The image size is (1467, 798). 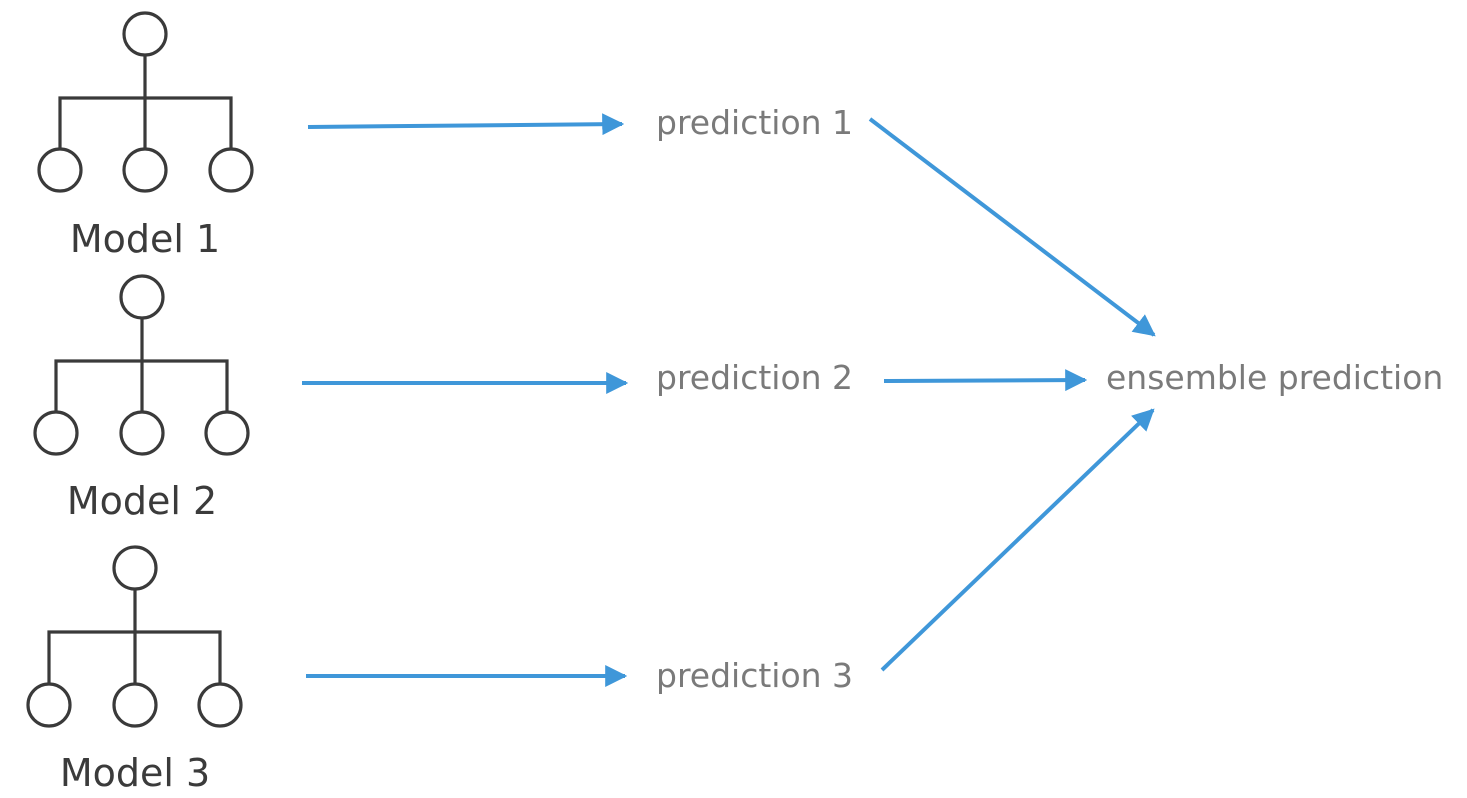 I want to click on prediction-1-label: prediction 1, so click(x=754, y=122).